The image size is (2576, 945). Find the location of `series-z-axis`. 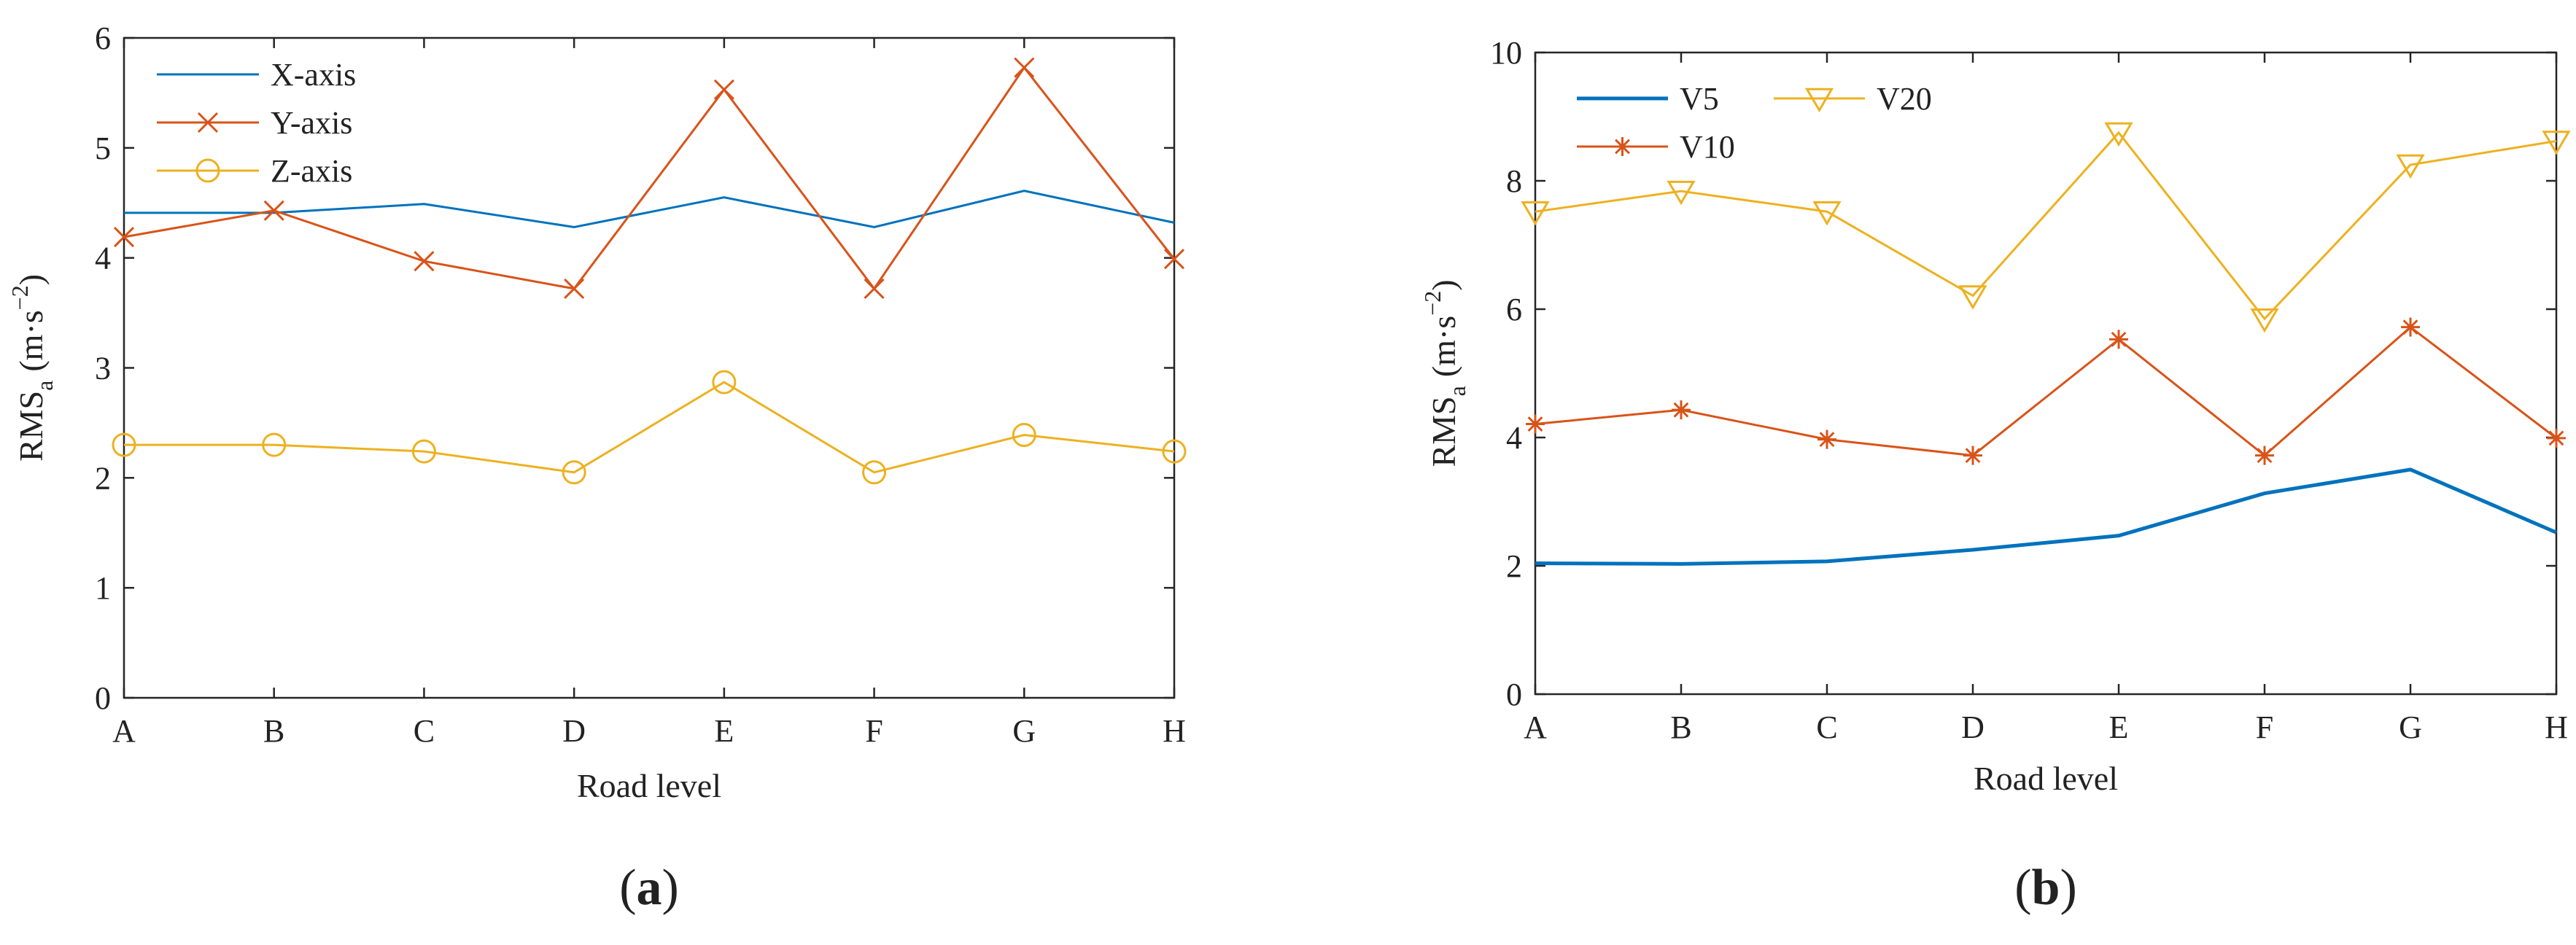

series-z-axis is located at coordinates (649, 427).